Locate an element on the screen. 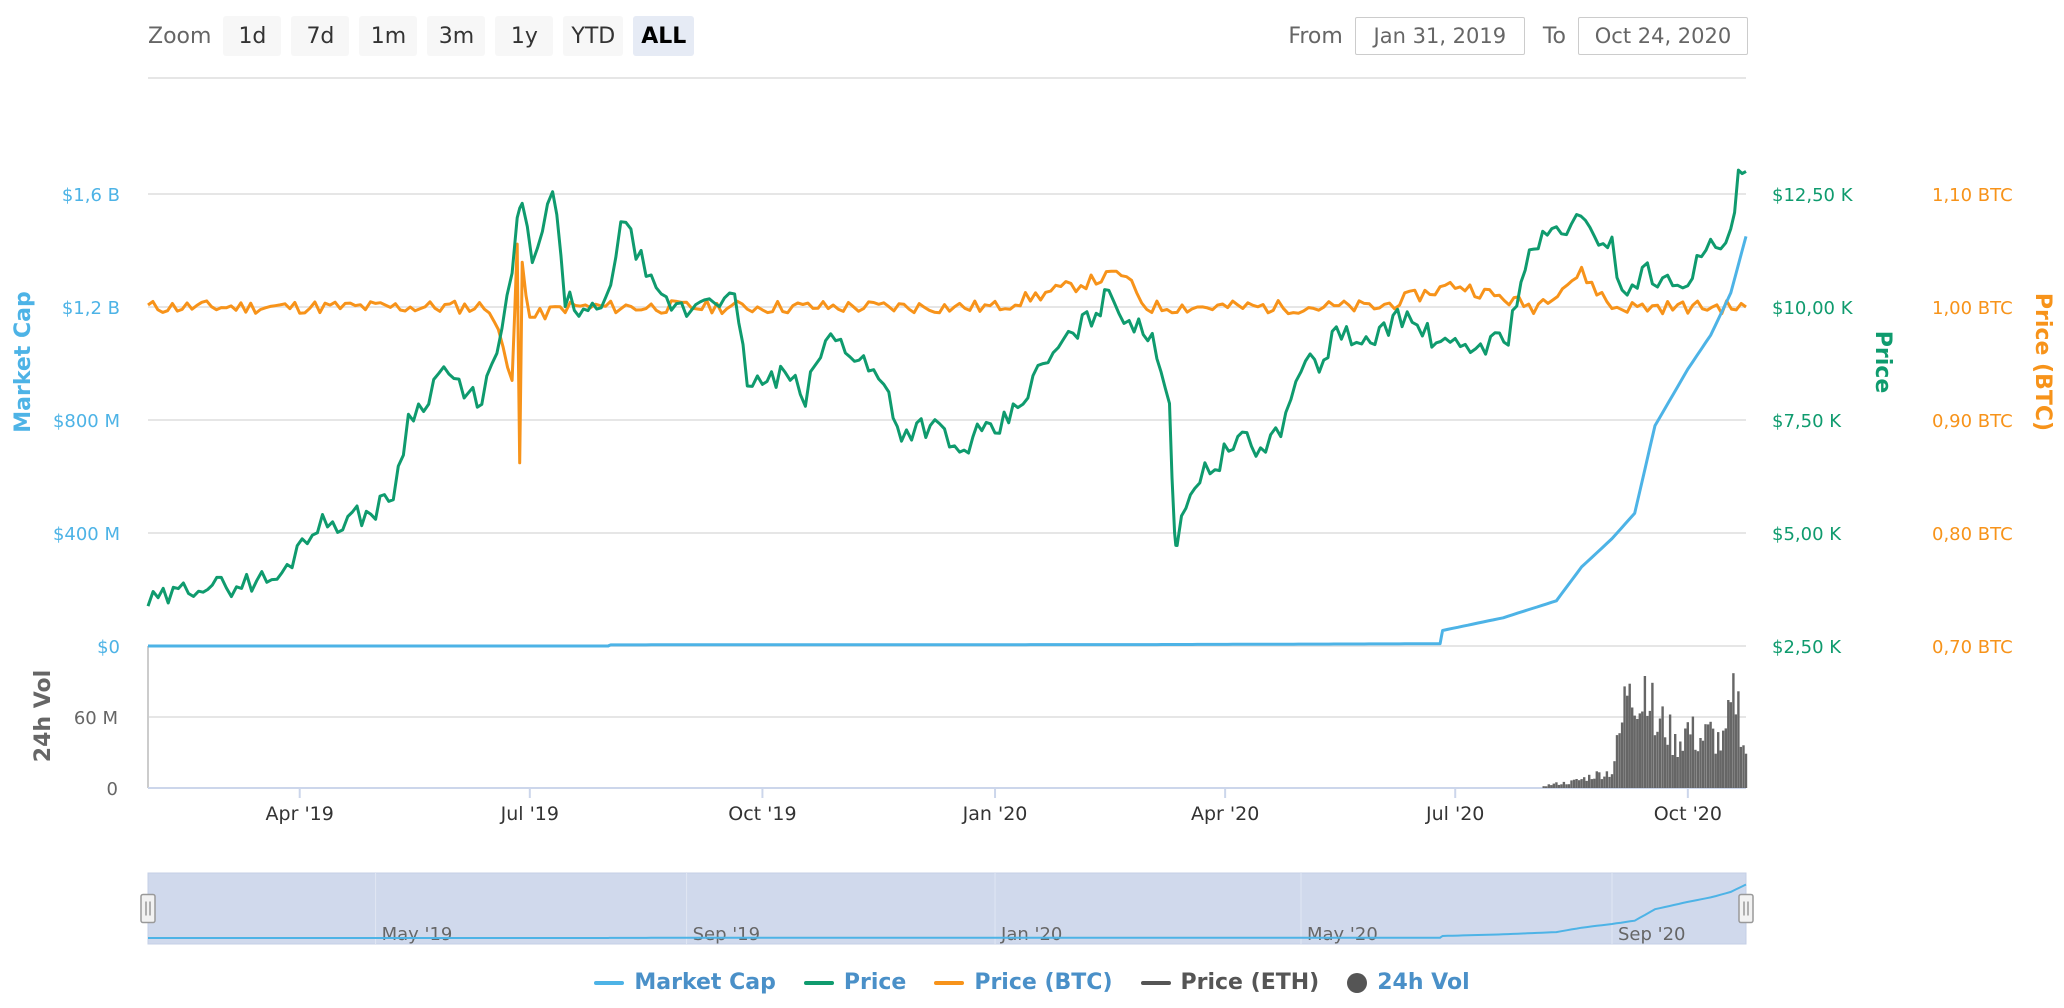  legend-item: Price (BTC) is located at coordinates (1023, 982).